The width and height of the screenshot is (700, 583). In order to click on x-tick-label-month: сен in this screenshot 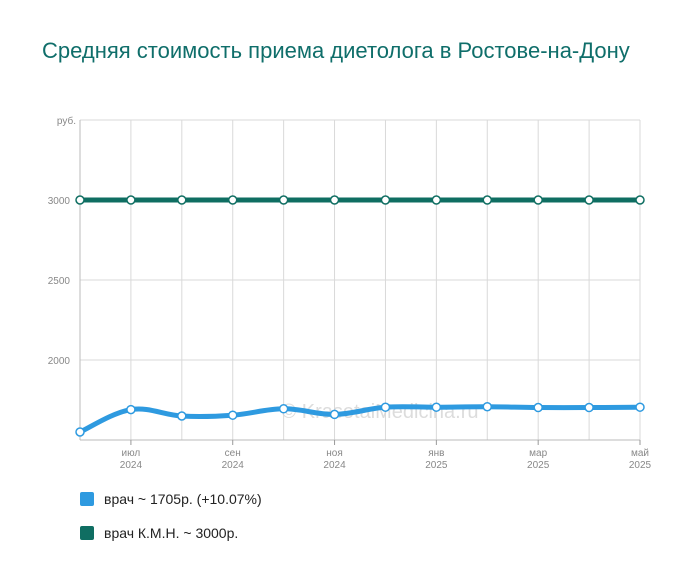, I will do `click(233, 453)`.